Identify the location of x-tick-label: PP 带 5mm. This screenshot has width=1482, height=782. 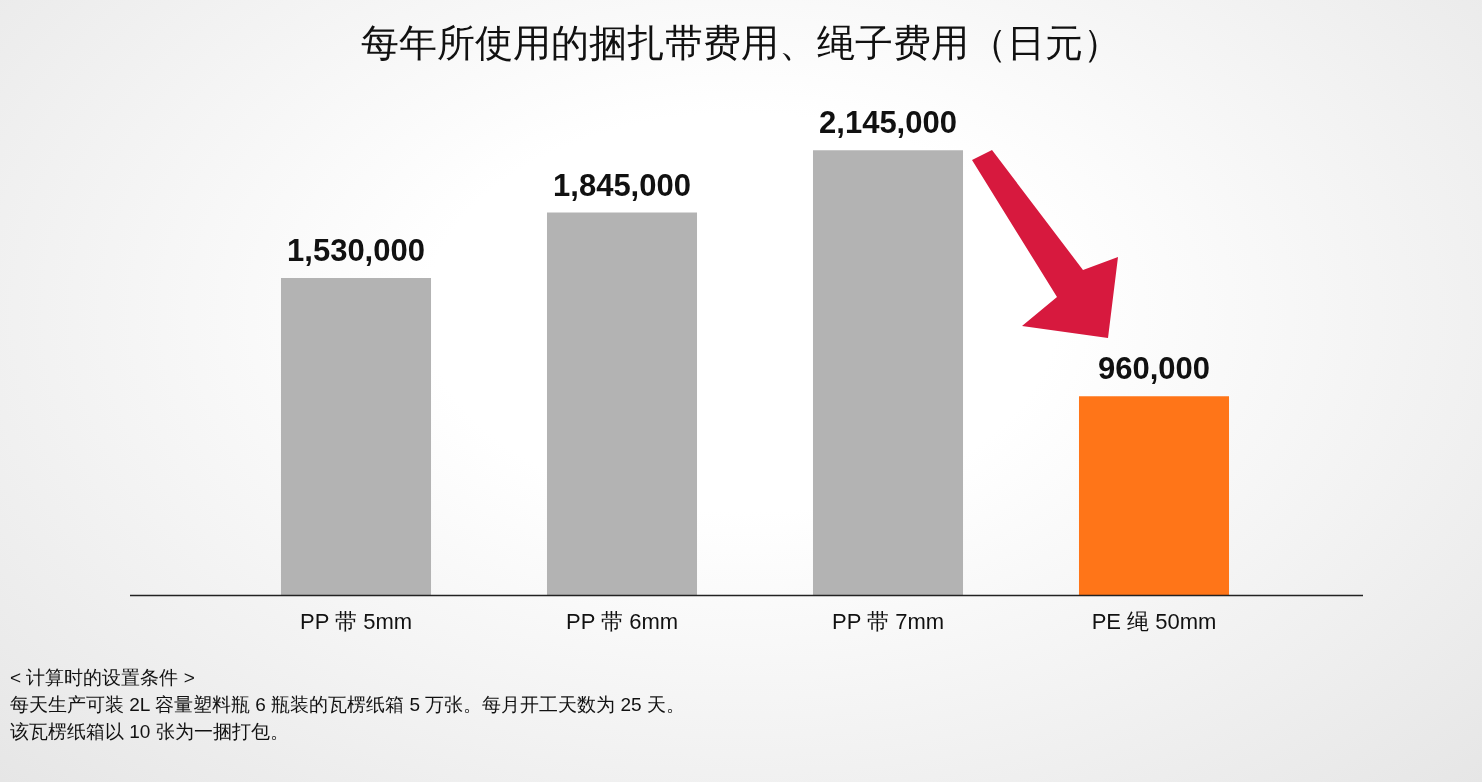
(356, 621).